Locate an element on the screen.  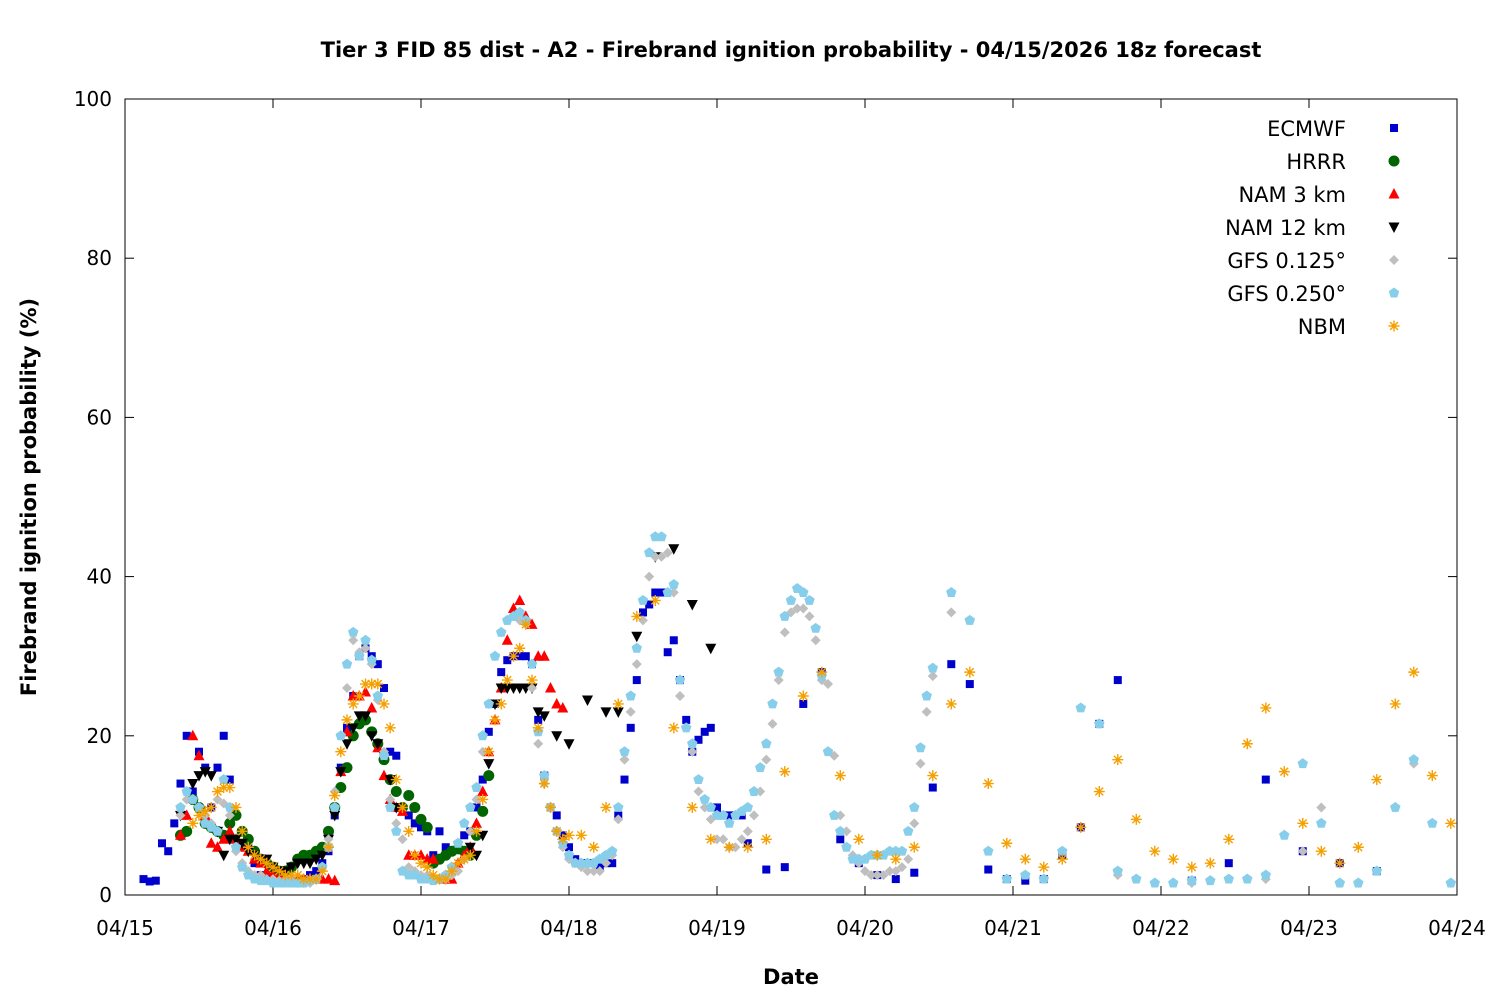
x-tick-label: 04/20 is located at coordinates (865, 928).